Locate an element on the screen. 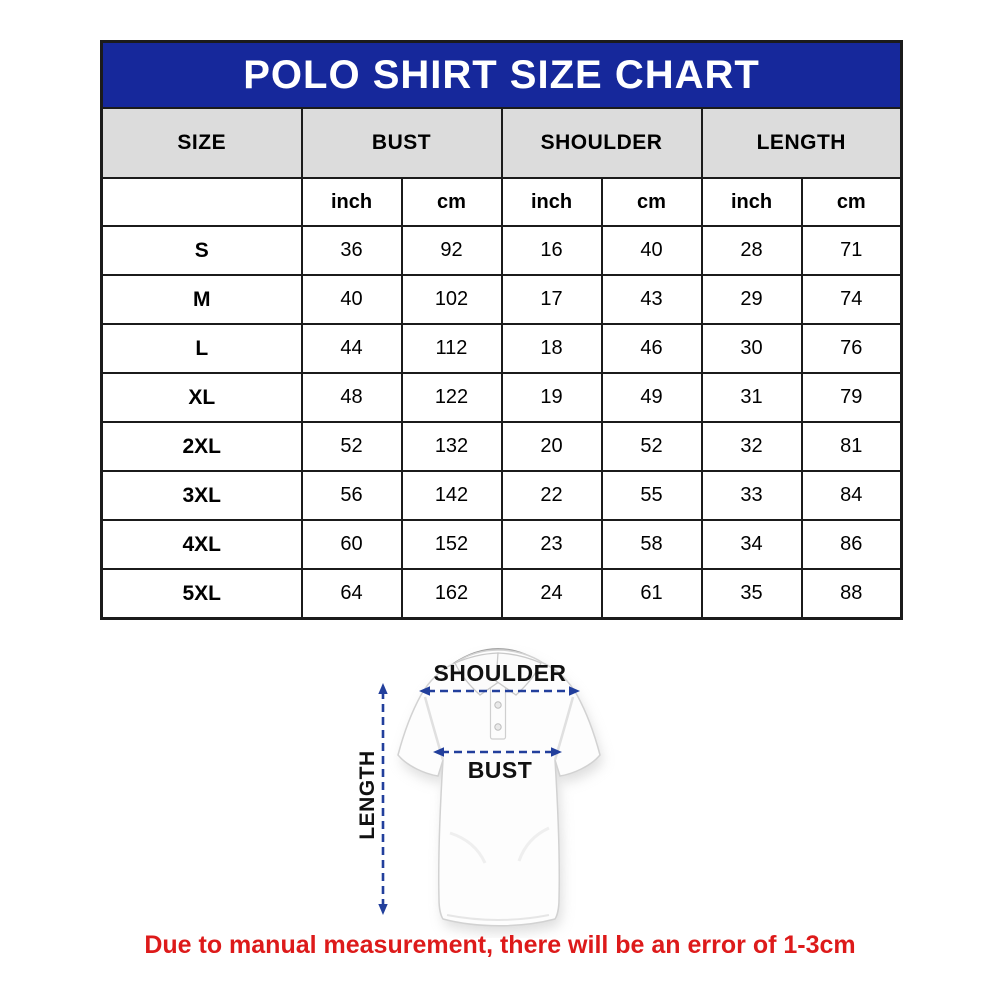 Image resolution: width=1000 pixels, height=1000 pixels. measurement-cell: 92 is located at coordinates (451, 250).